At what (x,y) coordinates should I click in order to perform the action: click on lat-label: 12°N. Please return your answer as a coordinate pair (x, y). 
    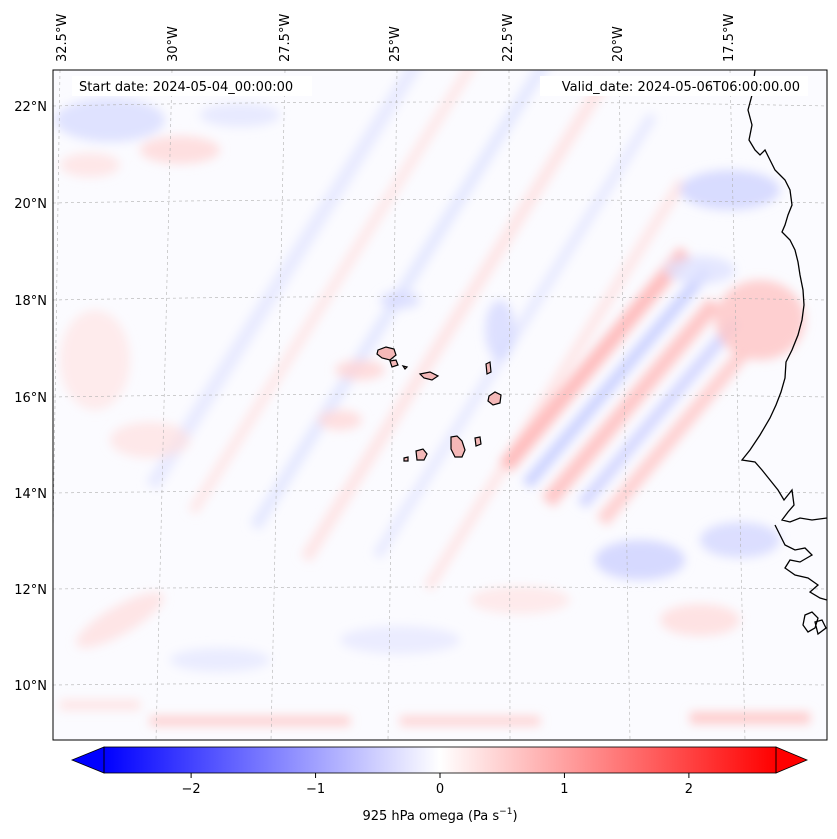
    Looking at the image, I should click on (30, 590).